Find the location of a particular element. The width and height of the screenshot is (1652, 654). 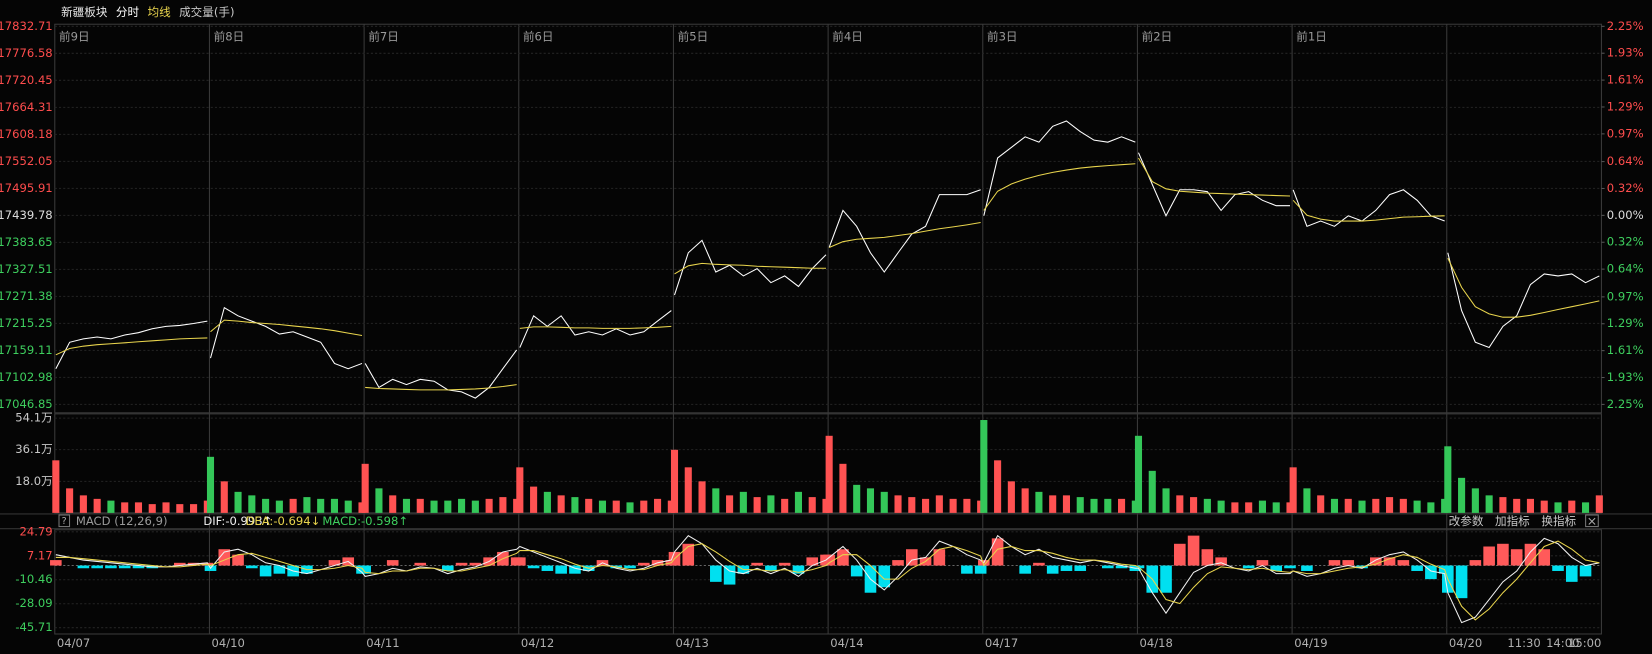

y2-tick-label: 0.97% is located at coordinates (1625, 296).